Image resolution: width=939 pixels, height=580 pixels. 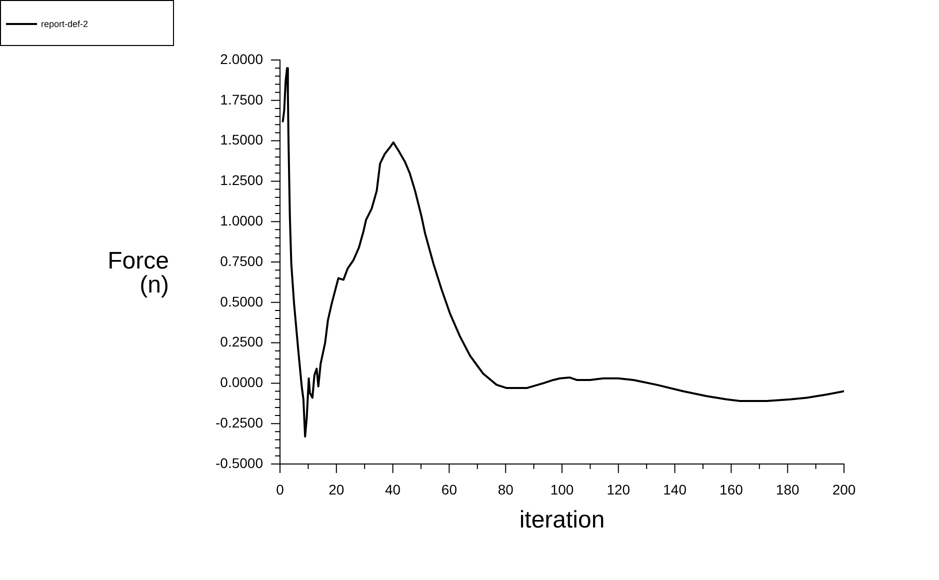 I want to click on y-tick-label: 1.7500, so click(x=242, y=99).